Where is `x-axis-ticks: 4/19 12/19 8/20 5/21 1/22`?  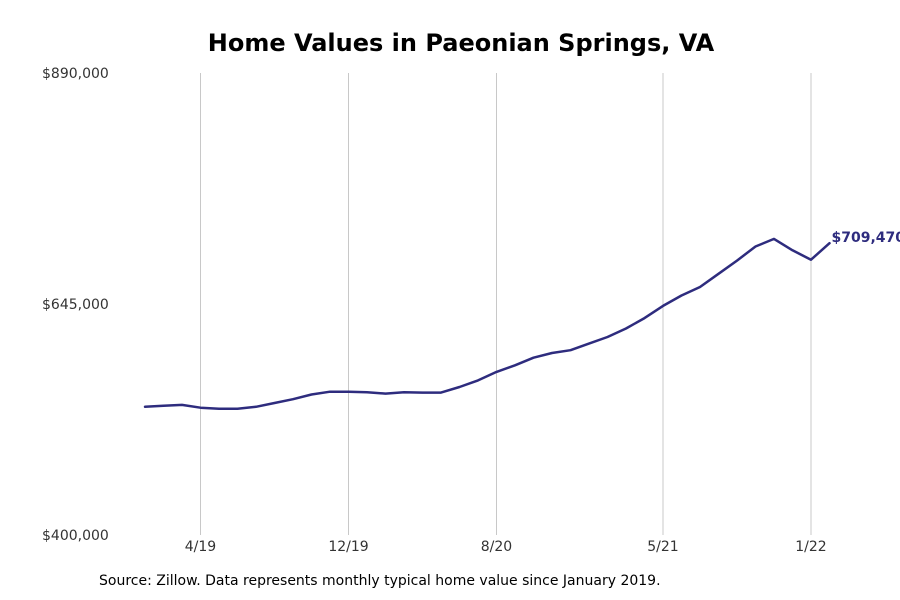 x-axis-ticks: 4/19 12/19 8/20 5/21 1/22 is located at coordinates (506, 547).